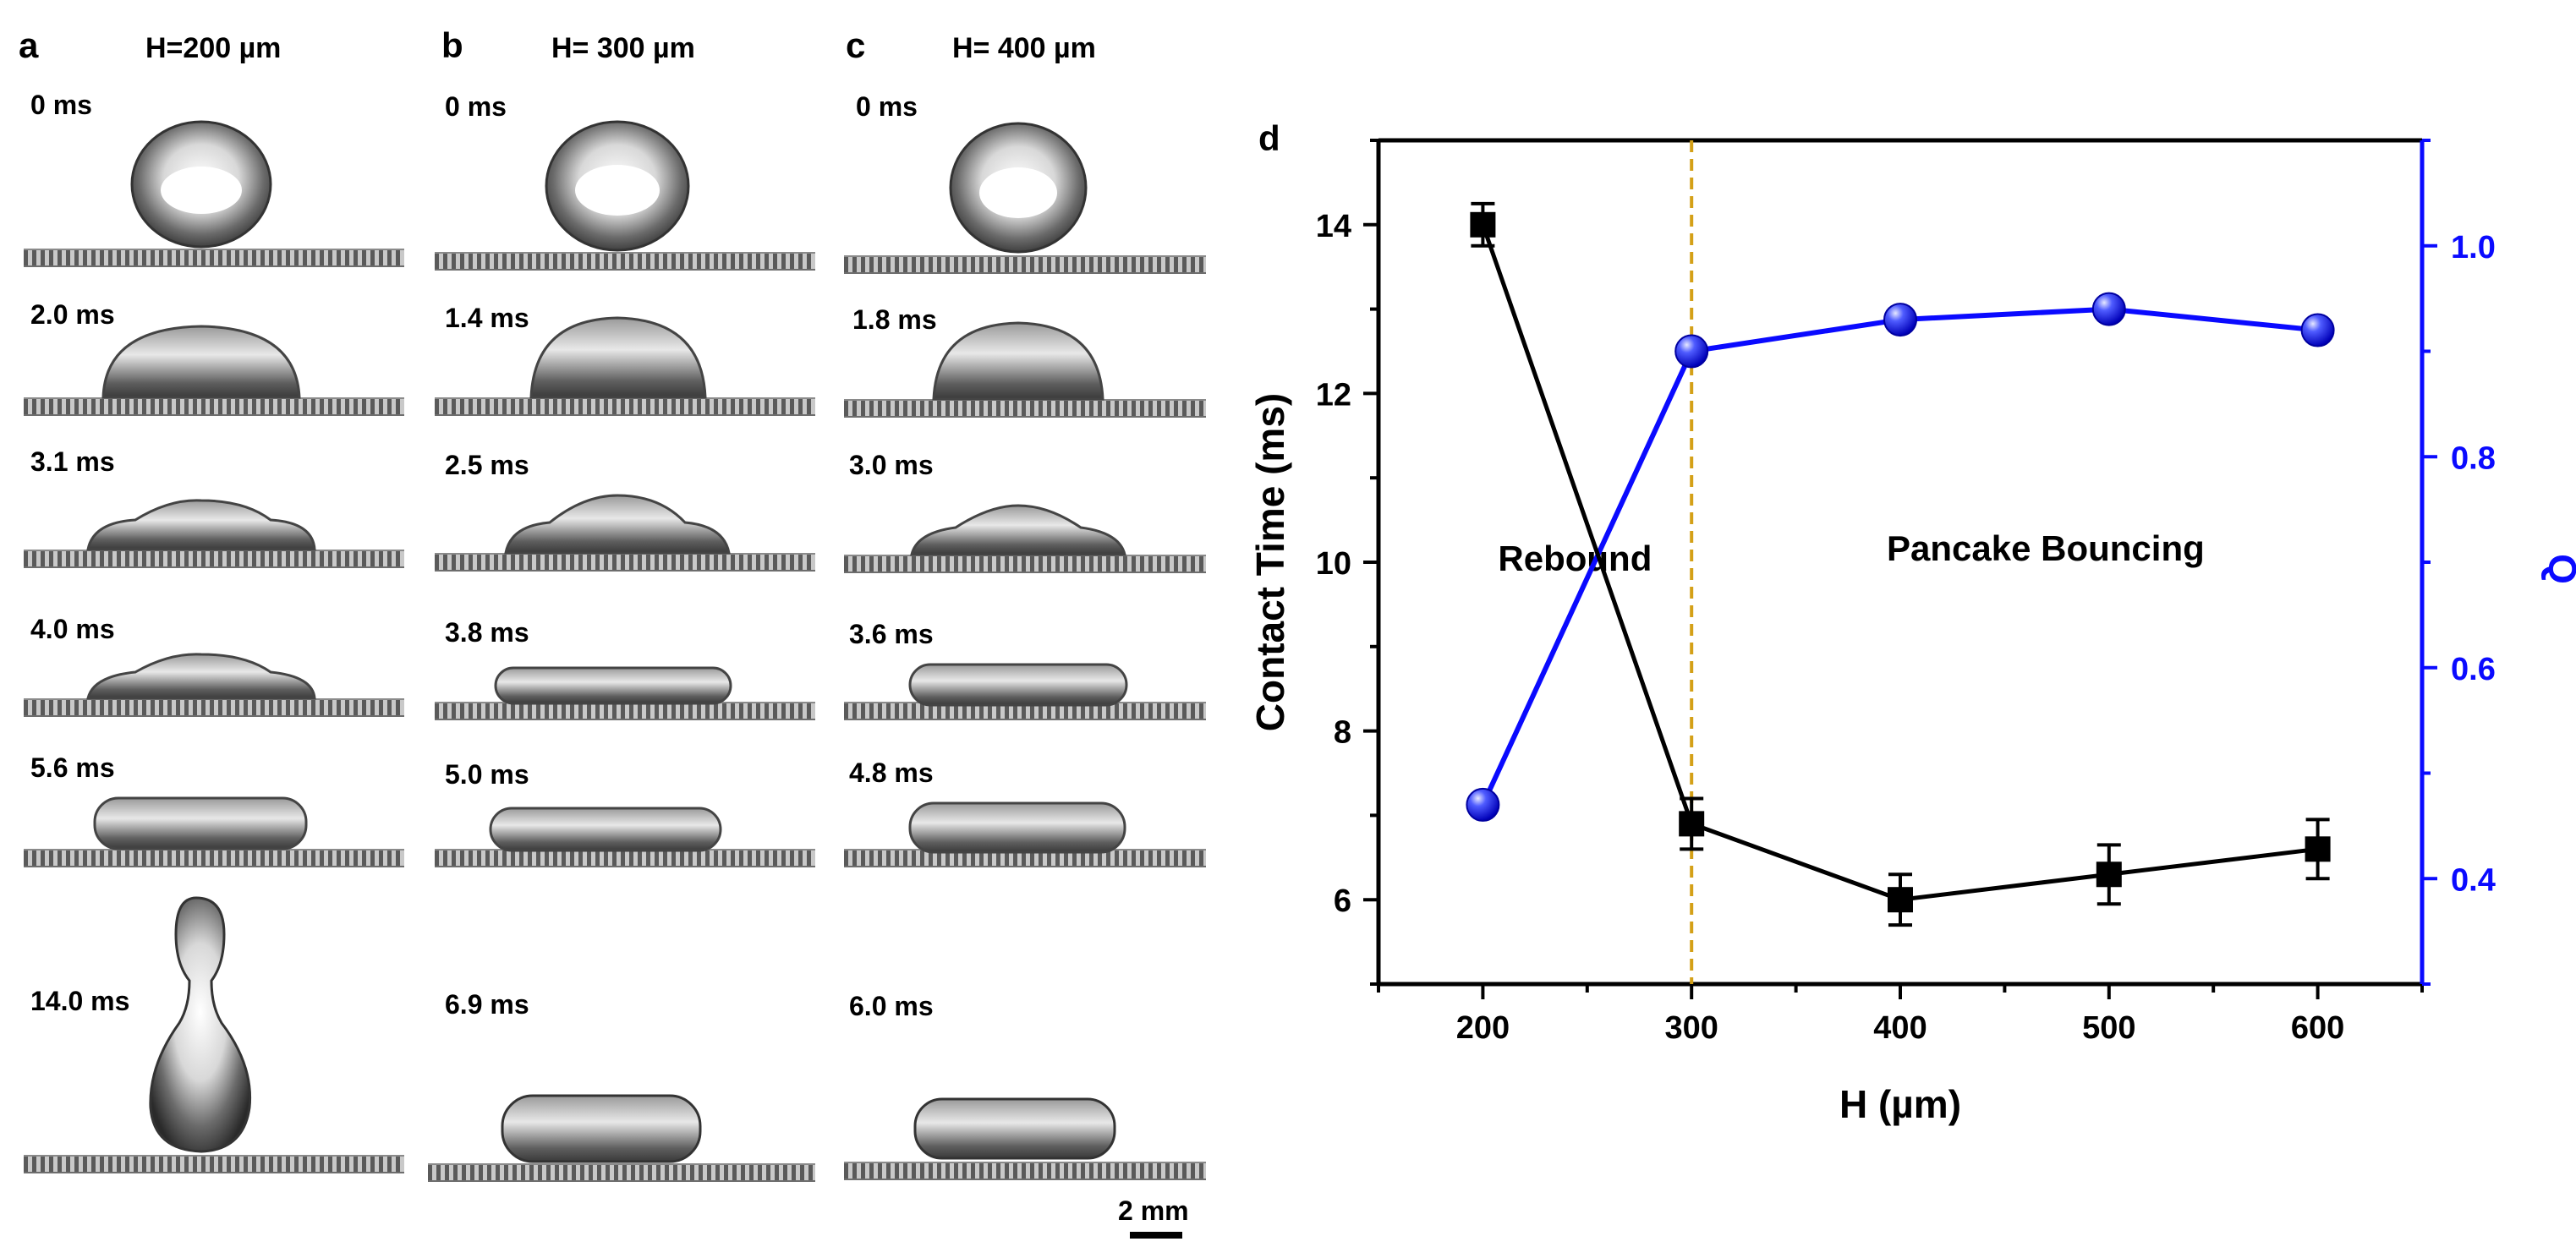 Image resolution: width=2576 pixels, height=1258 pixels. What do you see at coordinates (2473, 247) in the screenshot?
I see `y-right-tick-label: 1.0` at bounding box center [2473, 247].